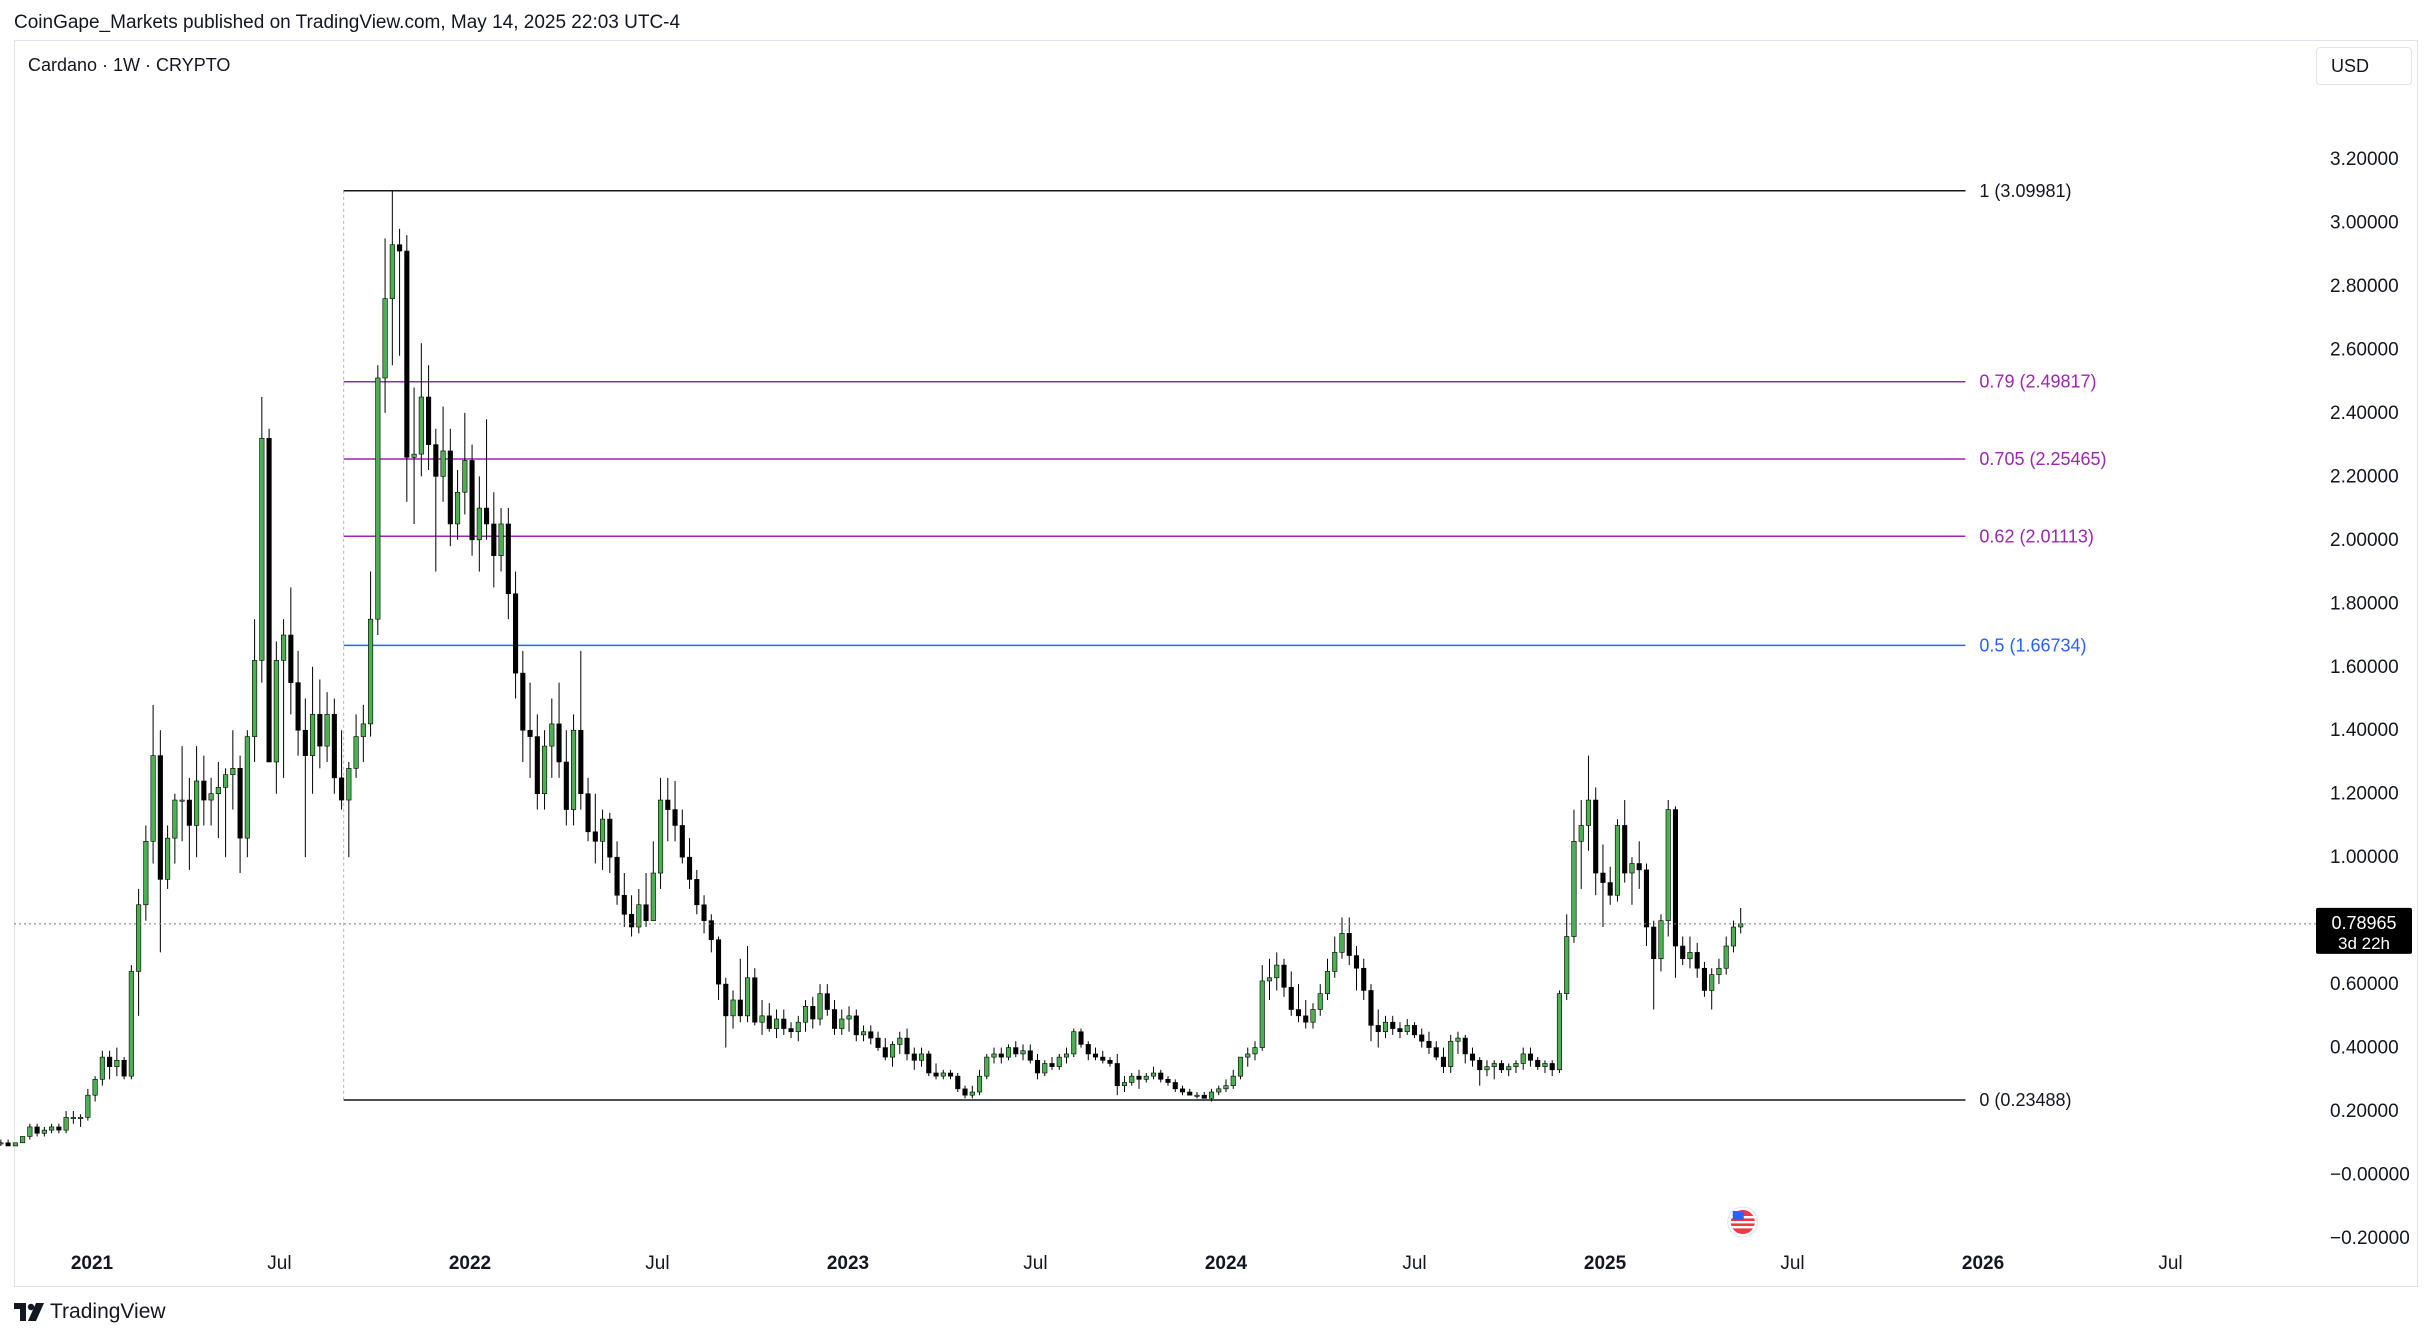 The height and width of the screenshot is (1333, 2433). Describe the element at coordinates (2370, 1175) in the screenshot. I see `y-tick-label: −0.00000` at that location.